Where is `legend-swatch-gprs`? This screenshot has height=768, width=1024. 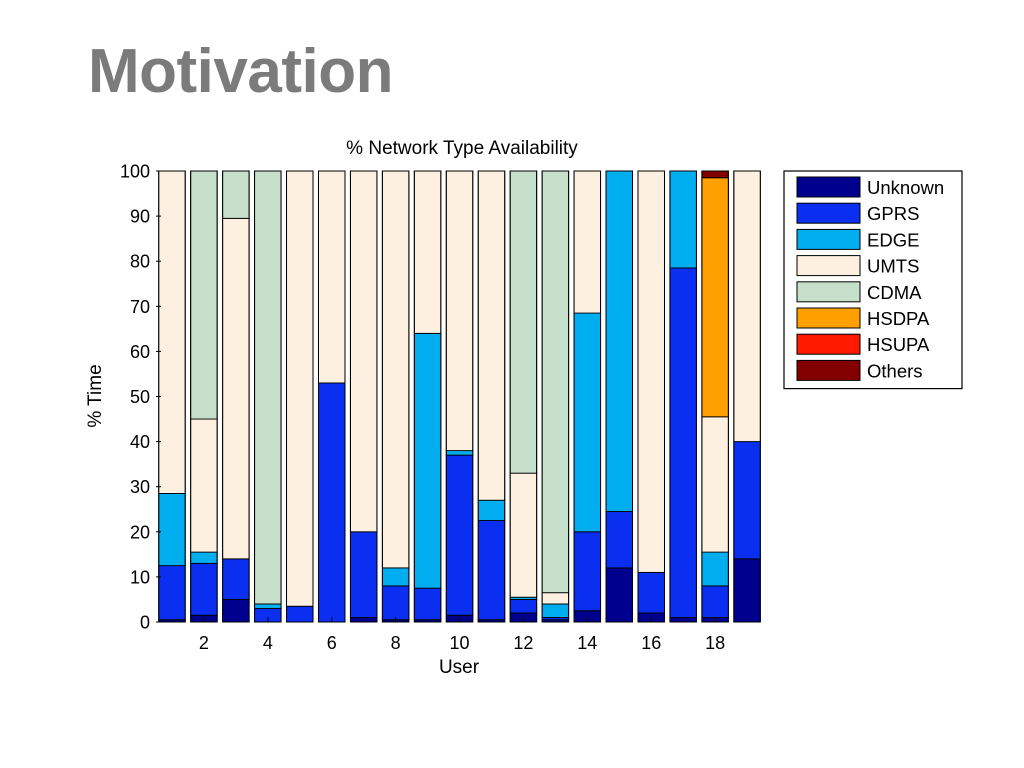
legend-swatch-gprs is located at coordinates (828, 213).